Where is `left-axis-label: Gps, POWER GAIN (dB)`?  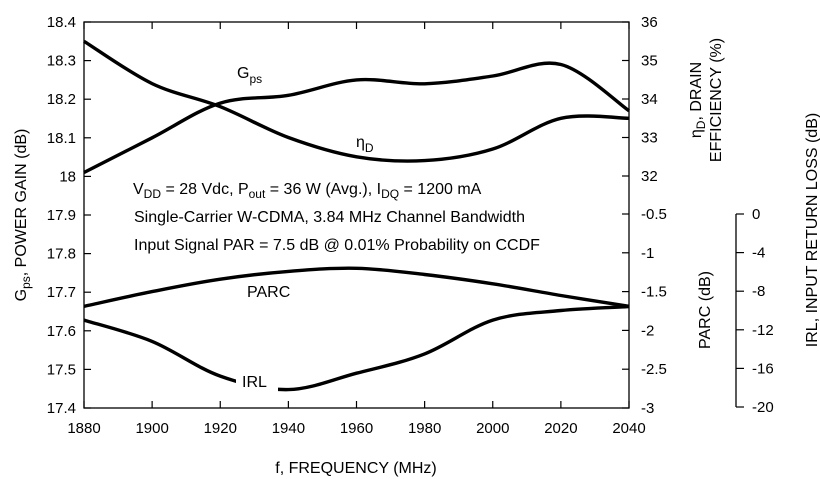
left-axis-label: Gps, POWER GAIN (dB) is located at coordinates (23, 215).